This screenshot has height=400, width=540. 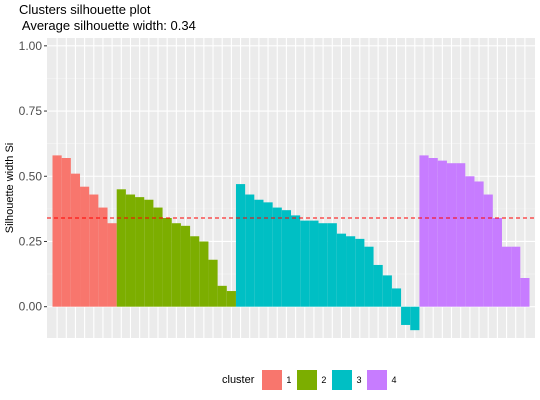 What do you see at coordinates (394, 380) in the screenshot?
I see `legend-label: 4` at bounding box center [394, 380].